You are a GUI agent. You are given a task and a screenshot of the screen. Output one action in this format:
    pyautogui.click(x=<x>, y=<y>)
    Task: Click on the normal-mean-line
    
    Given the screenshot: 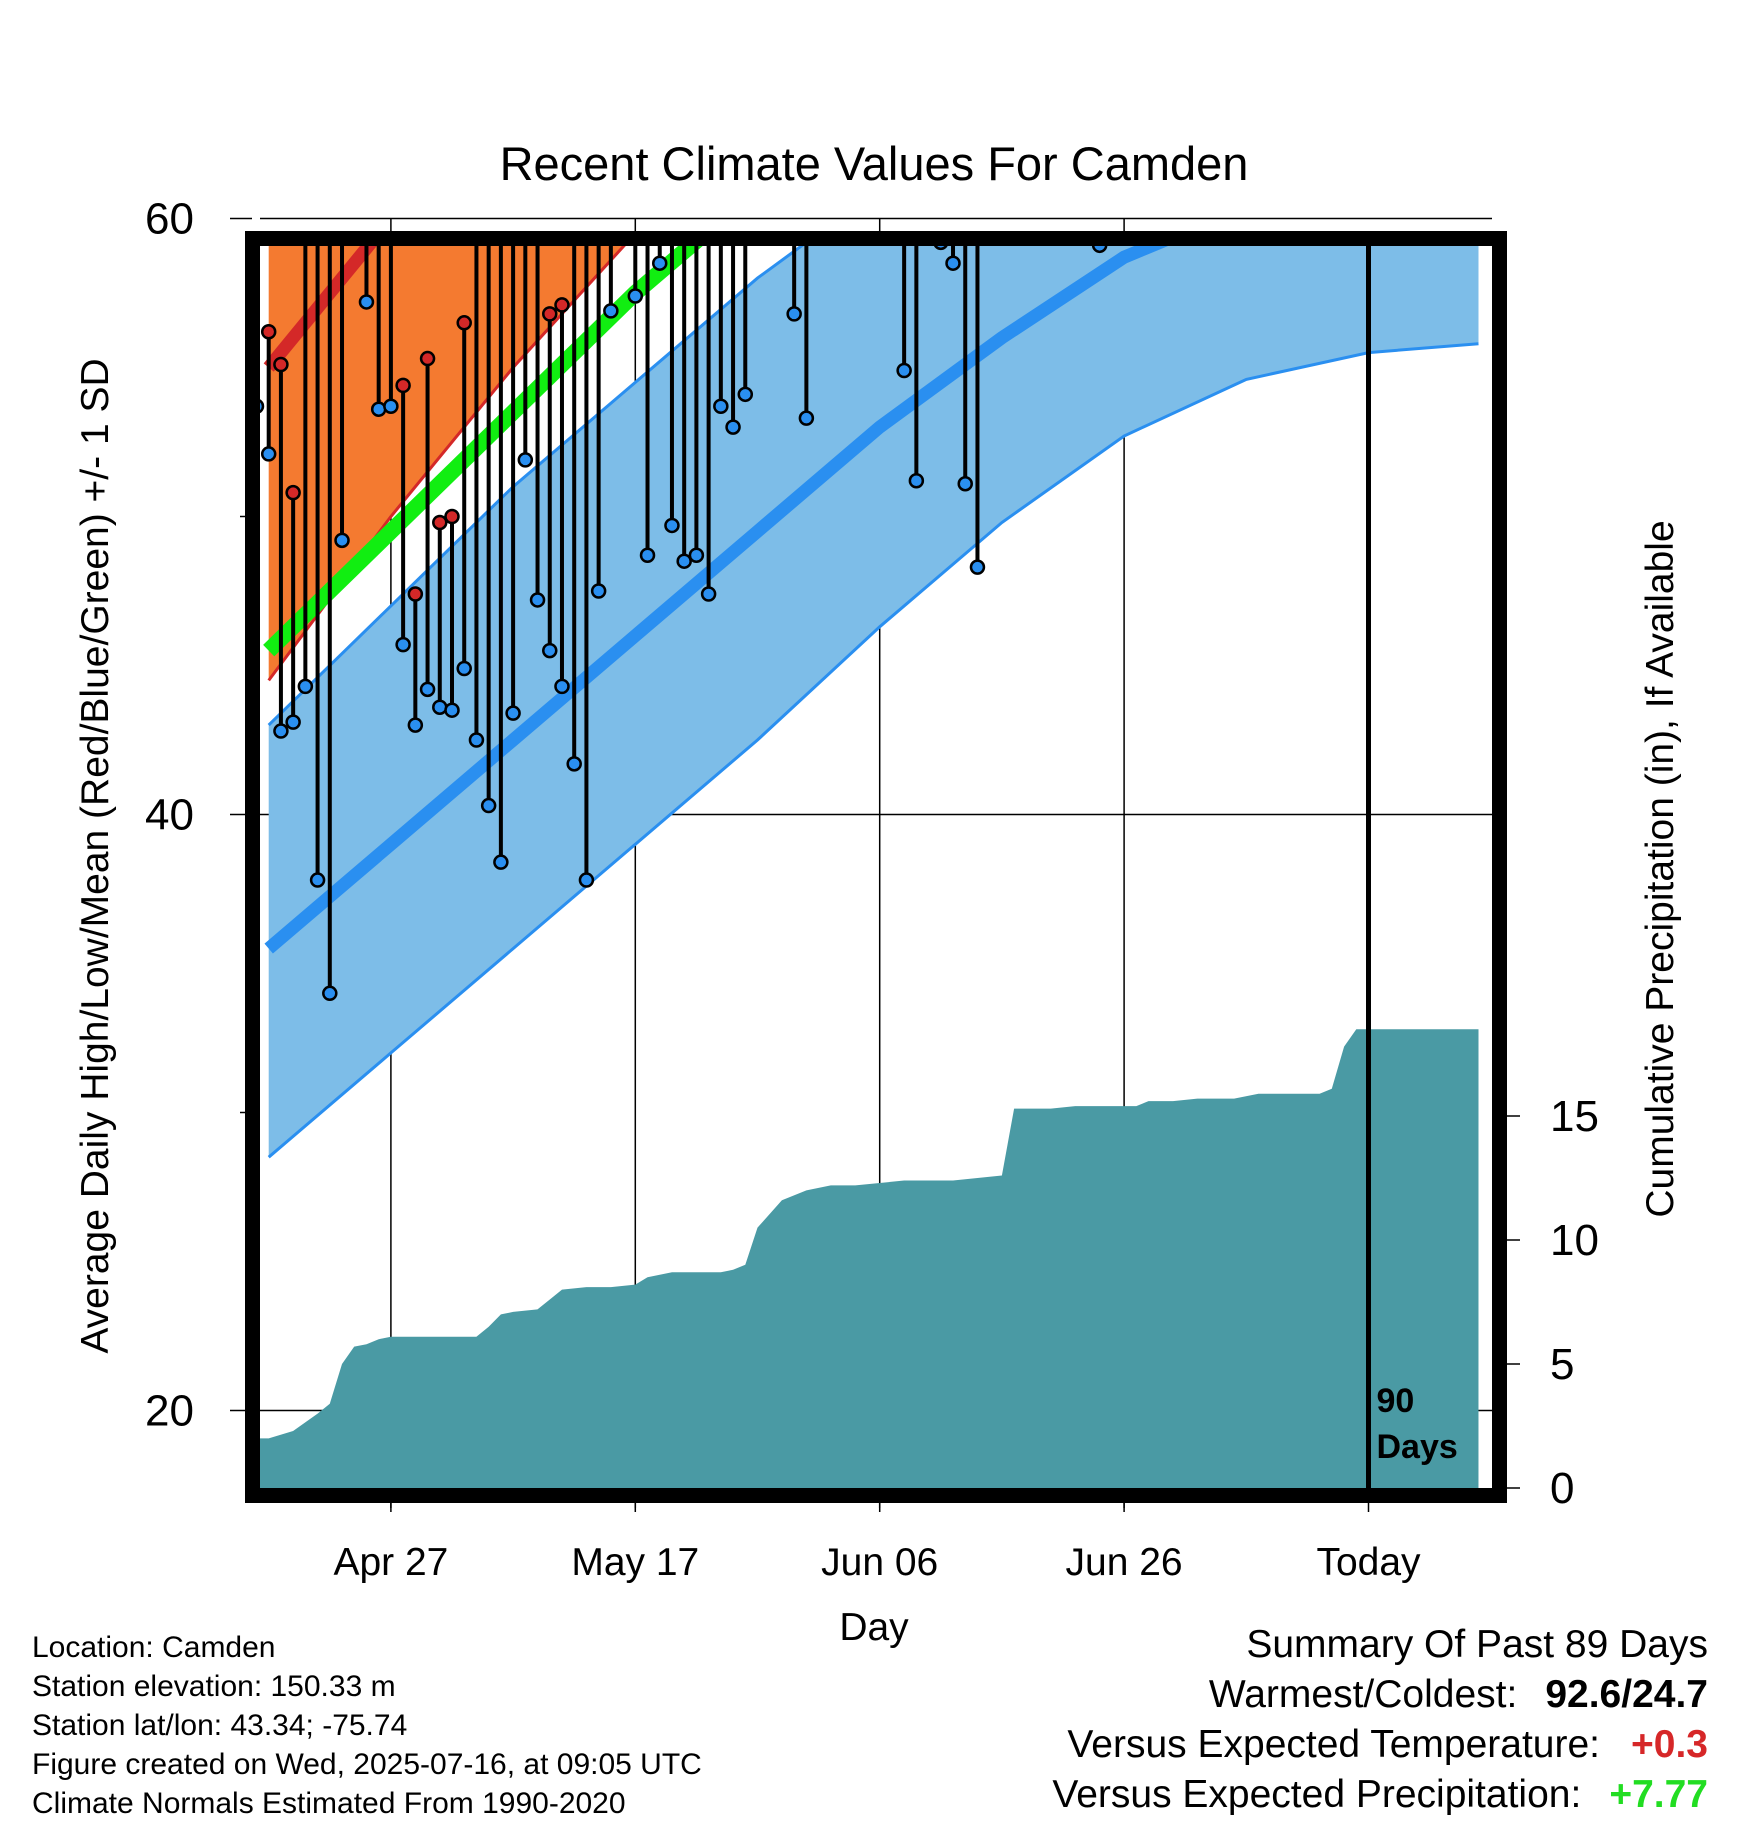 What is the action you would take?
    pyautogui.click(x=483, y=451)
    